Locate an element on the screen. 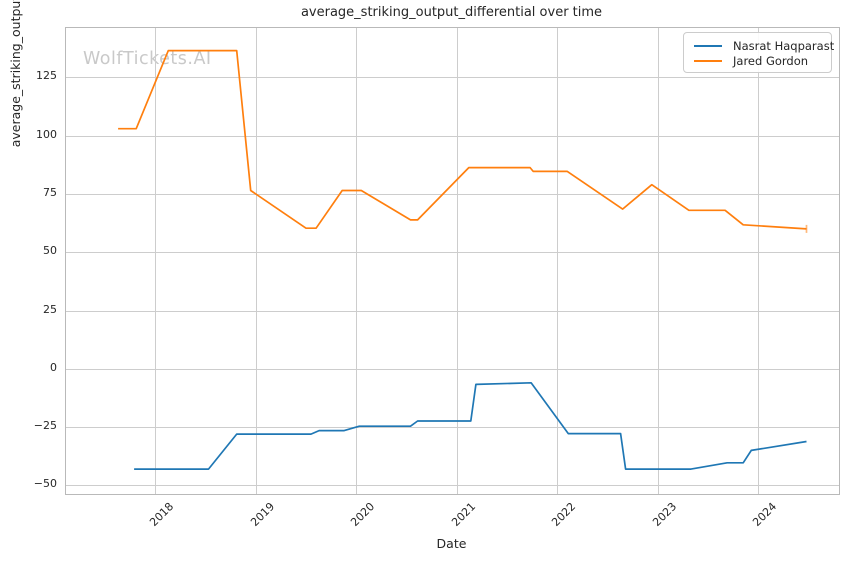 This screenshot has height=561, width=850. x-tick-label: 2020 is located at coordinates (363, 514).